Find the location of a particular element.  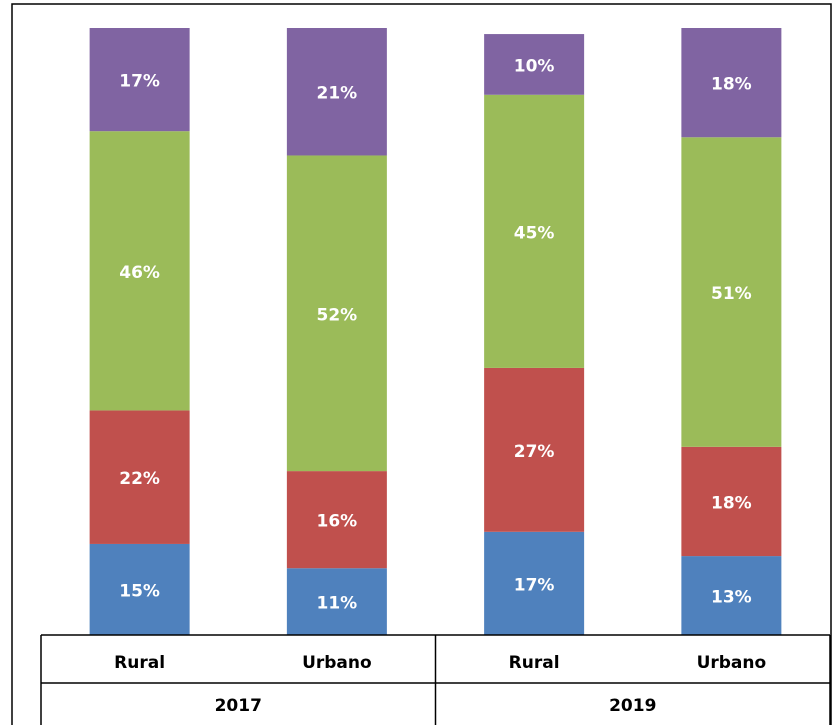

data-label: 22% is located at coordinates (139, 479).